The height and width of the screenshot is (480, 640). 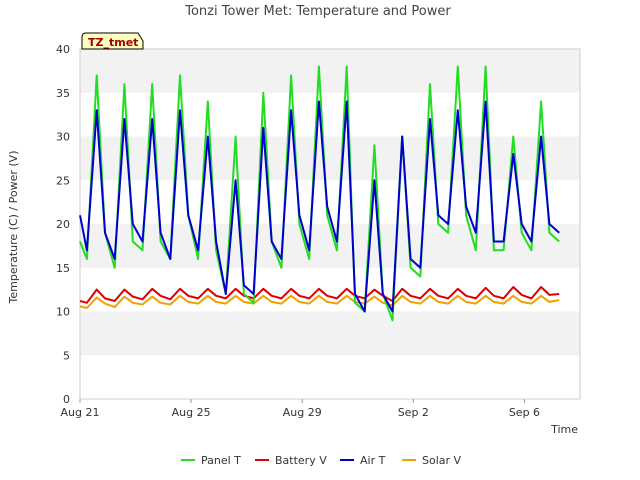 I want to click on y-tick-label: 5, so click(x=66, y=355).